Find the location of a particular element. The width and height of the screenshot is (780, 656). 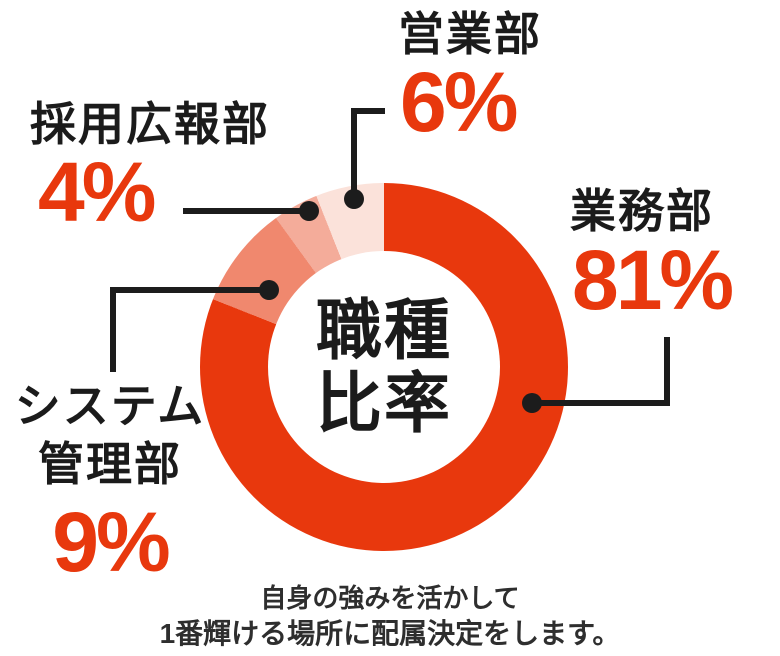

segment-label-system: システム 管理部 is located at coordinates (110, 435).